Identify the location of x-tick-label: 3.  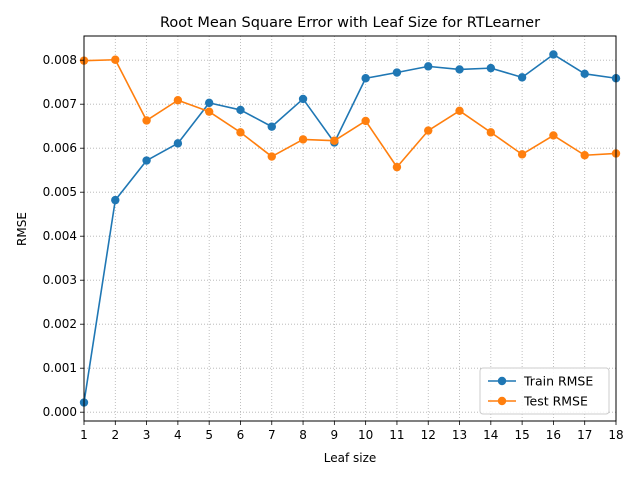
(147, 435).